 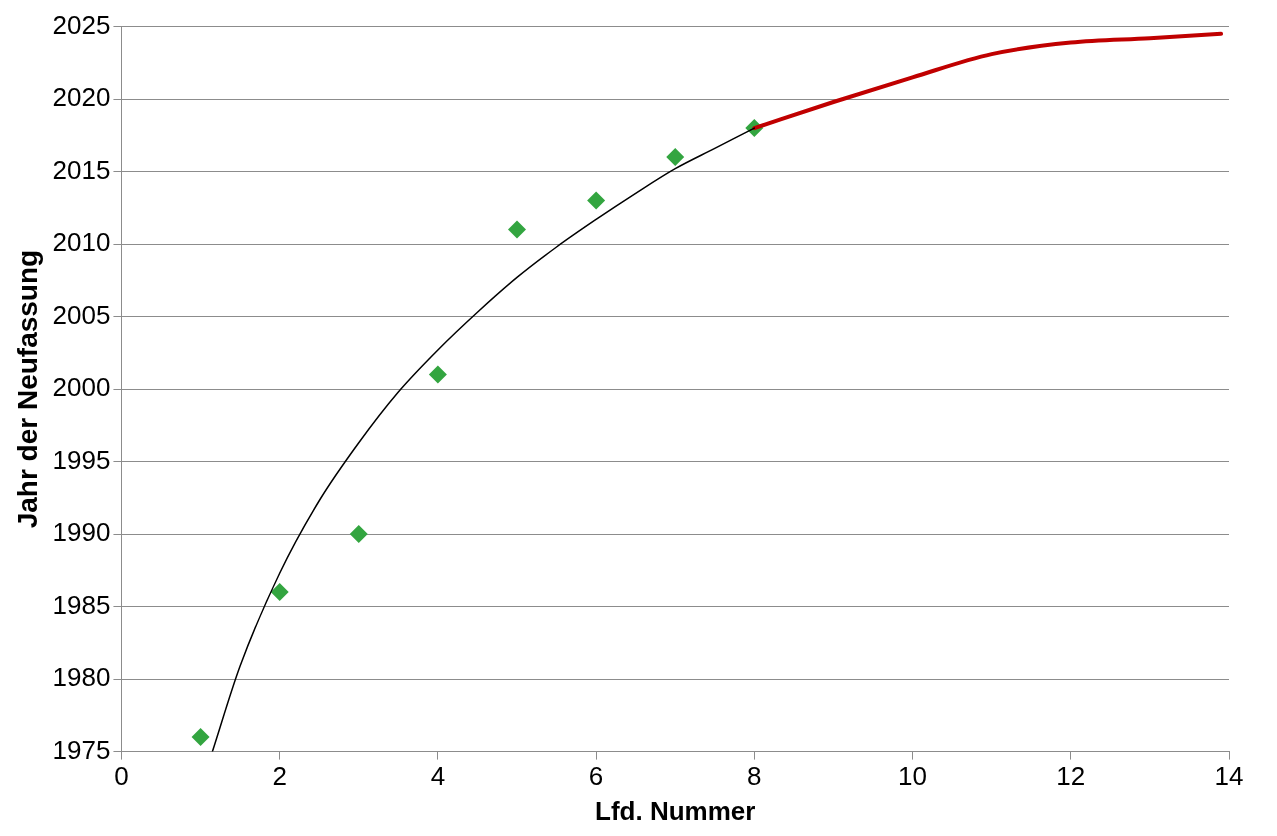 What do you see at coordinates (81, 169) in the screenshot?
I see `y-tick-label: 2015` at bounding box center [81, 169].